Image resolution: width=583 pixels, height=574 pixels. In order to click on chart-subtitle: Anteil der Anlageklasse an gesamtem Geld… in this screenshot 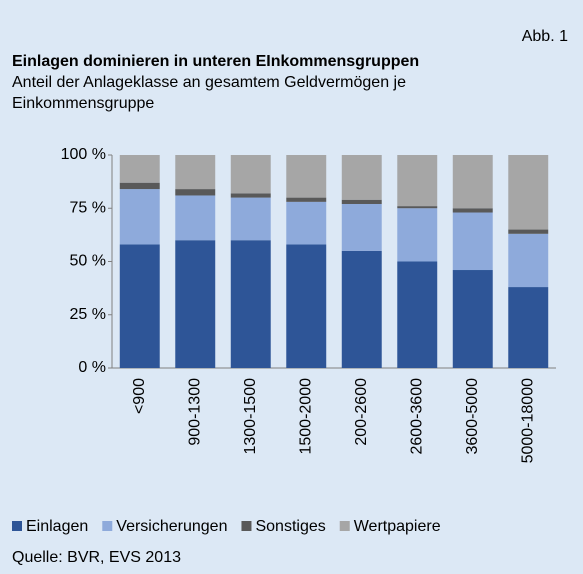, I will do `click(209, 82)`.